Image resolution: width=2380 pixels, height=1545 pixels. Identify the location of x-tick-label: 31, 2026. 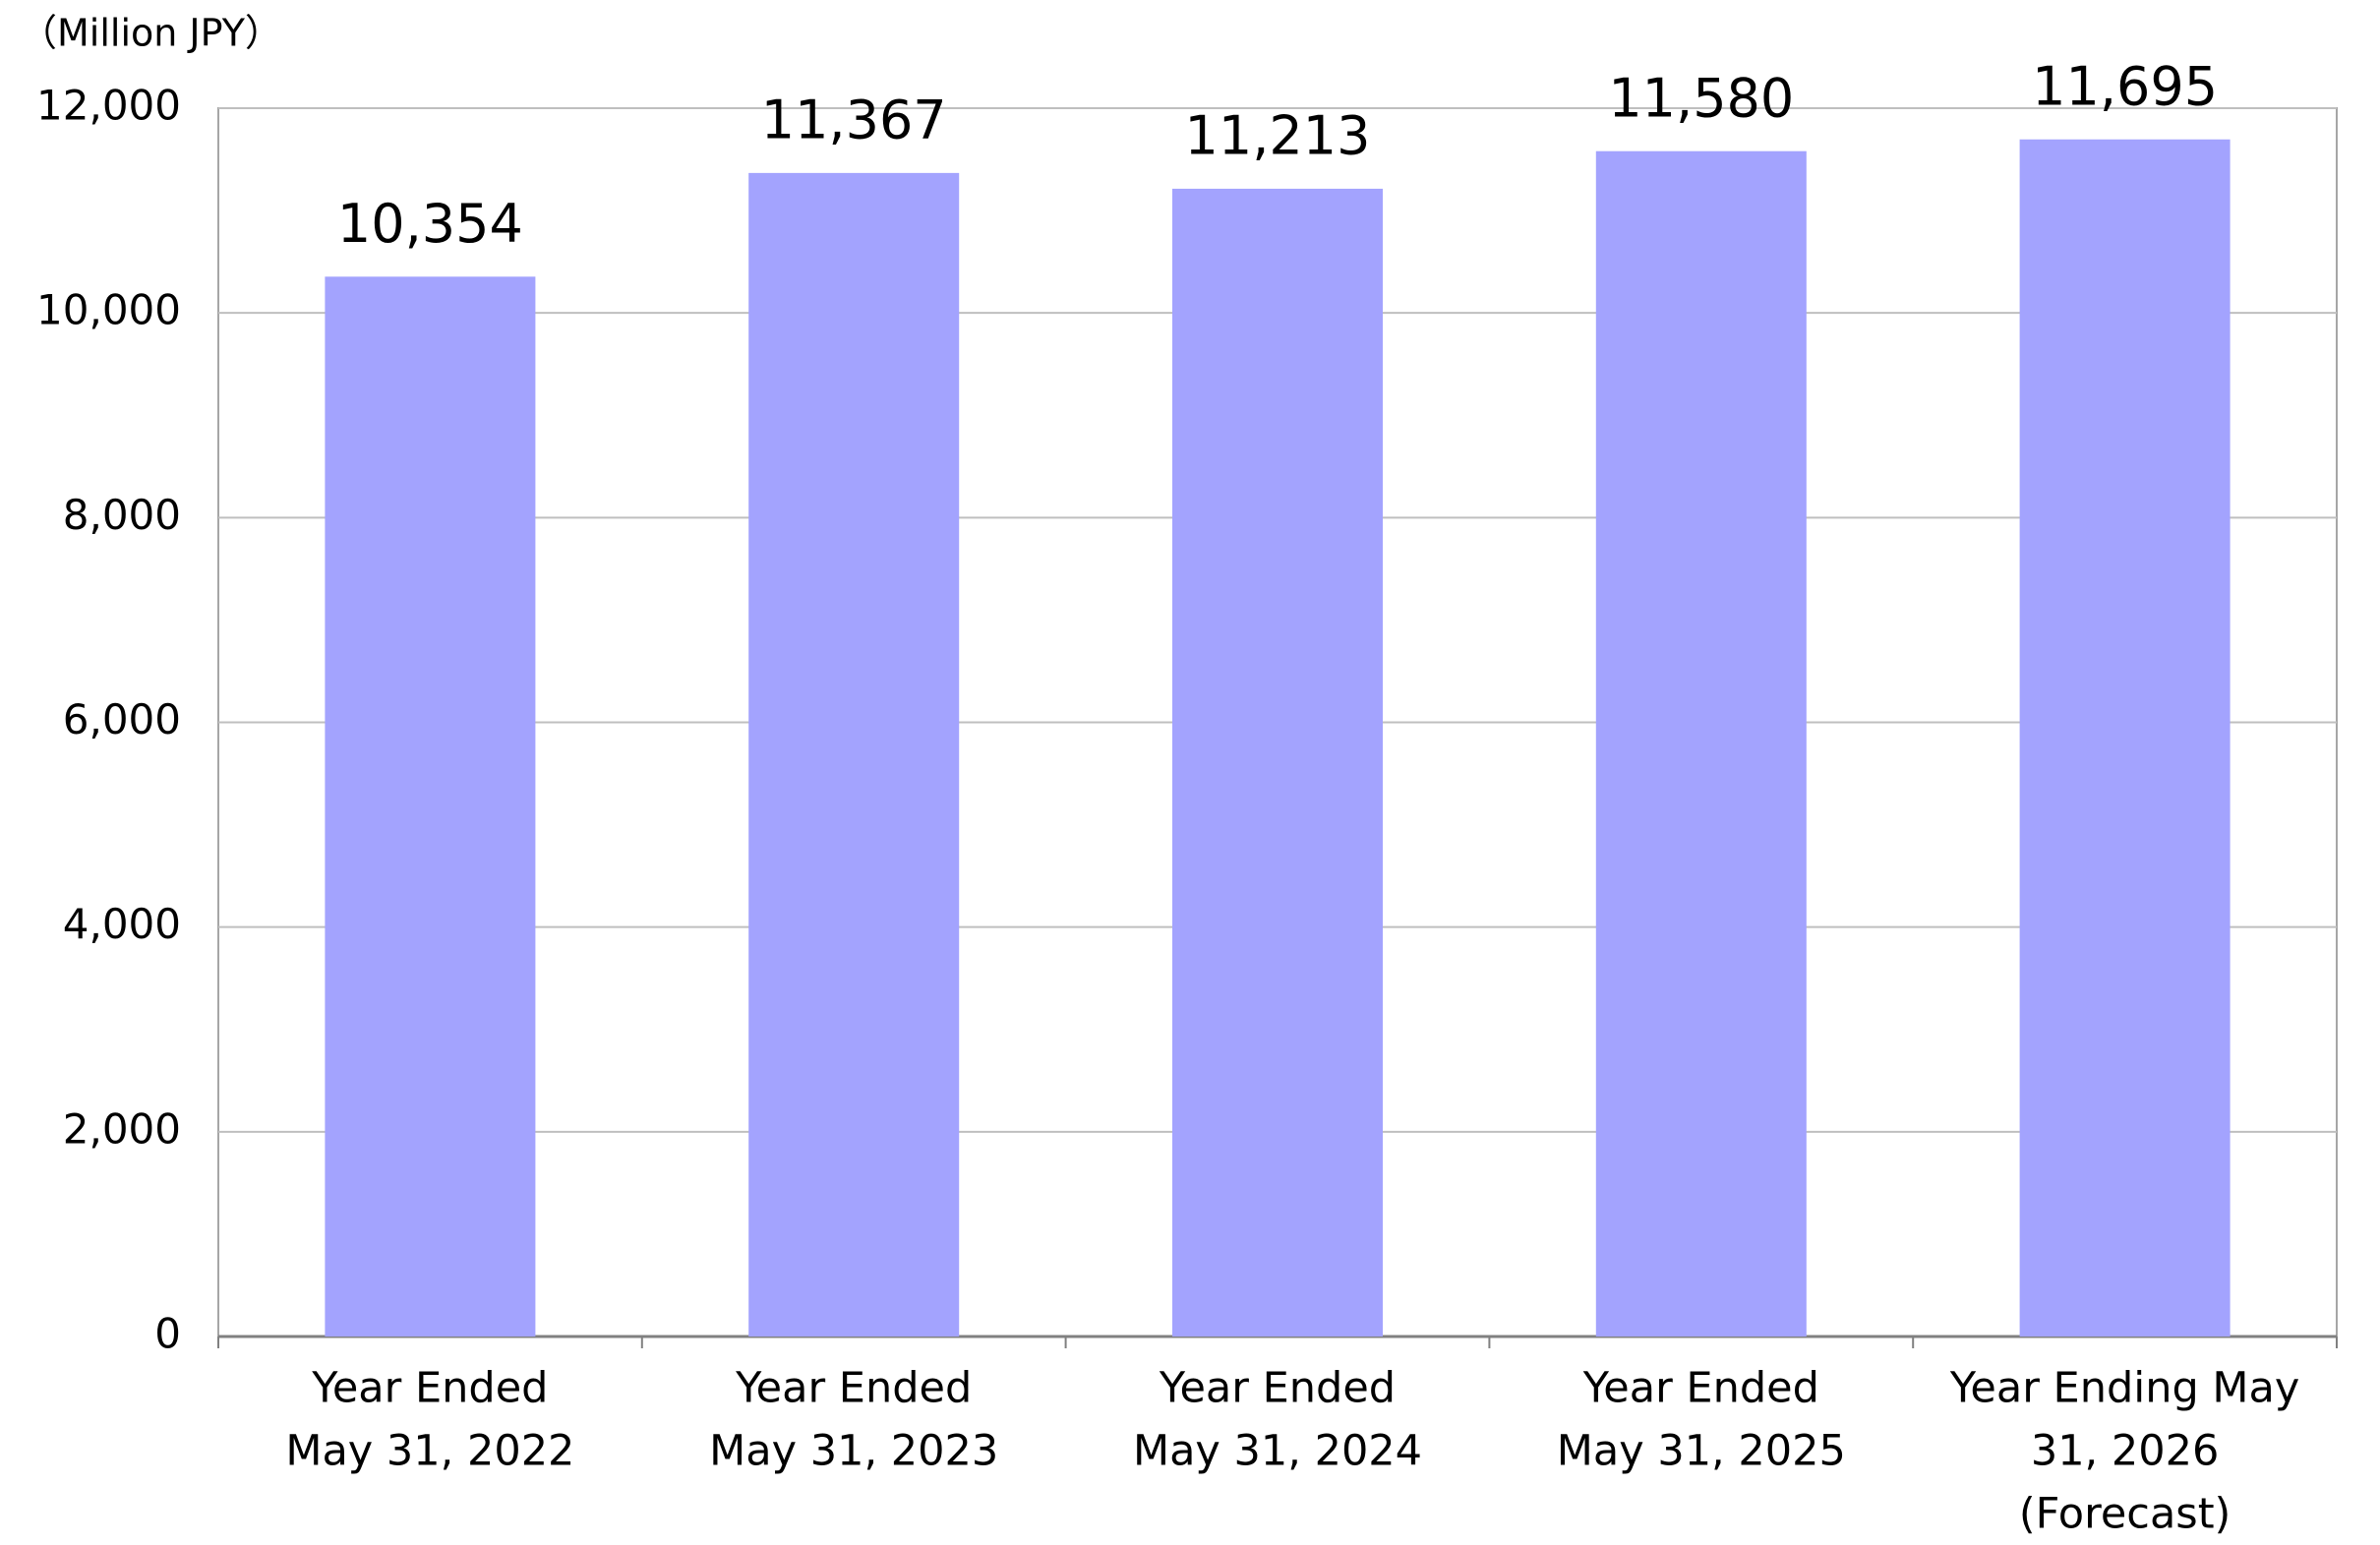
(2125, 1451).